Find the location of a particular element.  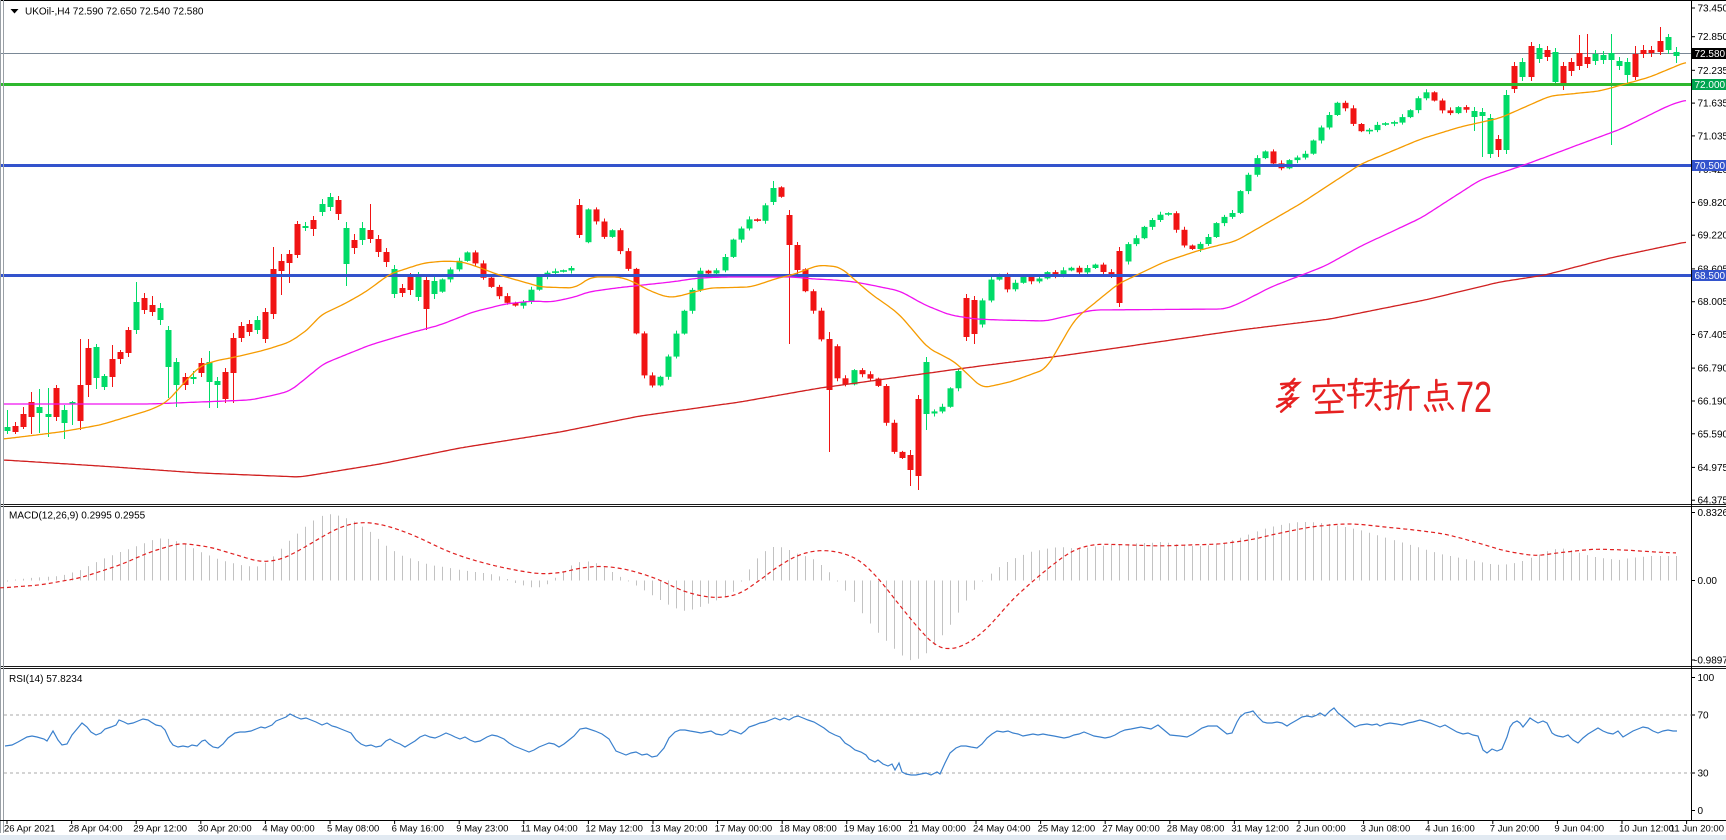

svg-text: 9 Jun 04:00 is located at coordinates (1579, 829).